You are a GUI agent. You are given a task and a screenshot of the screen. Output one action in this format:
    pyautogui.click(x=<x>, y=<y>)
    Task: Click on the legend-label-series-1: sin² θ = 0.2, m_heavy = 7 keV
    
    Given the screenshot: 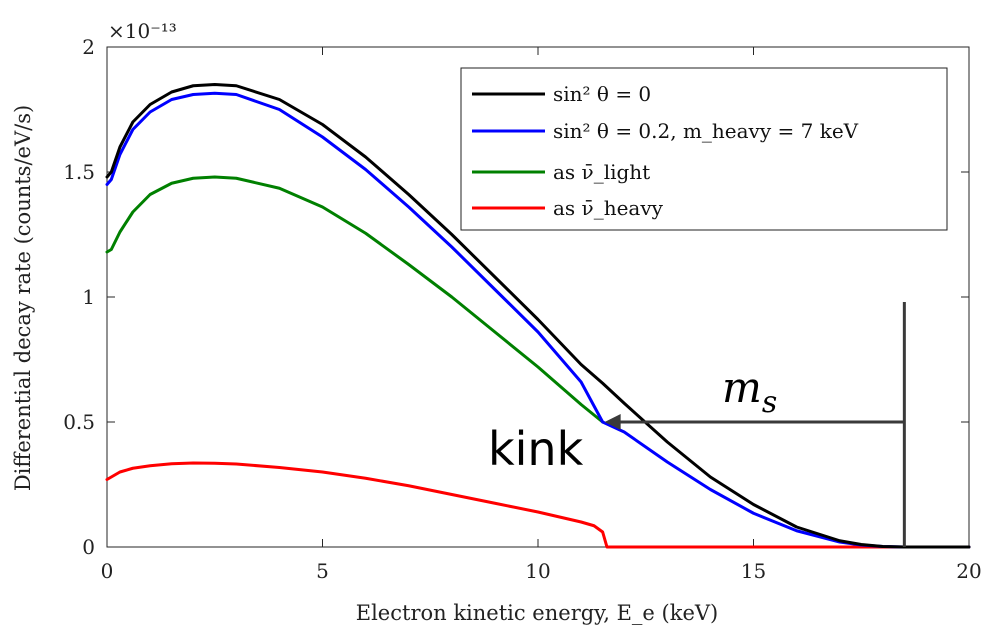 What is the action you would take?
    pyautogui.click(x=706, y=131)
    